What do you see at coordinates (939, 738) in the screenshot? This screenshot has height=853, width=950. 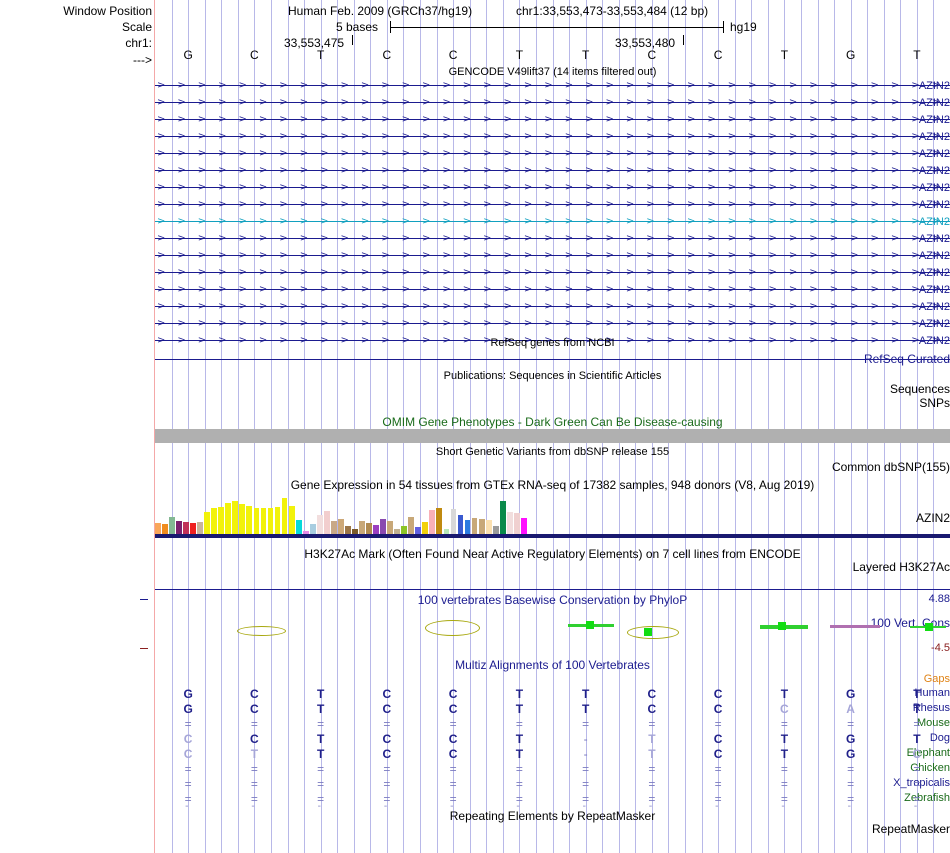 I see `alignment-species-label: Dog` at bounding box center [939, 738].